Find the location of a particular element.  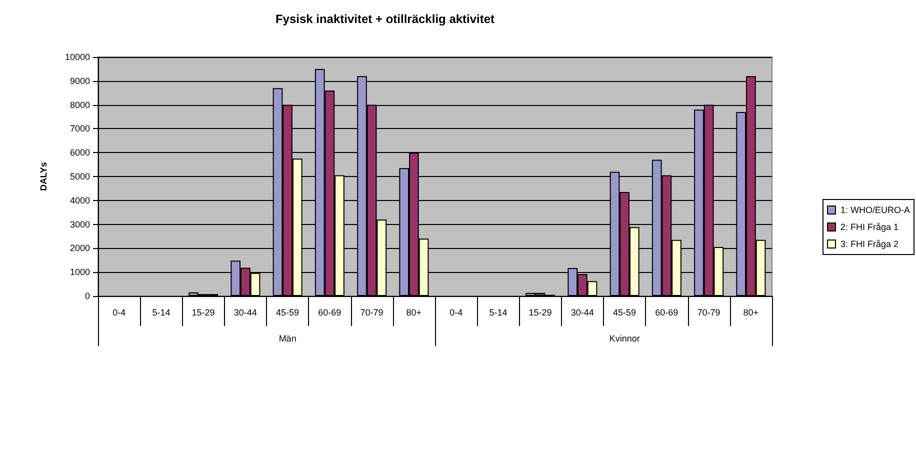

text: Män is located at coordinates (287, 339).